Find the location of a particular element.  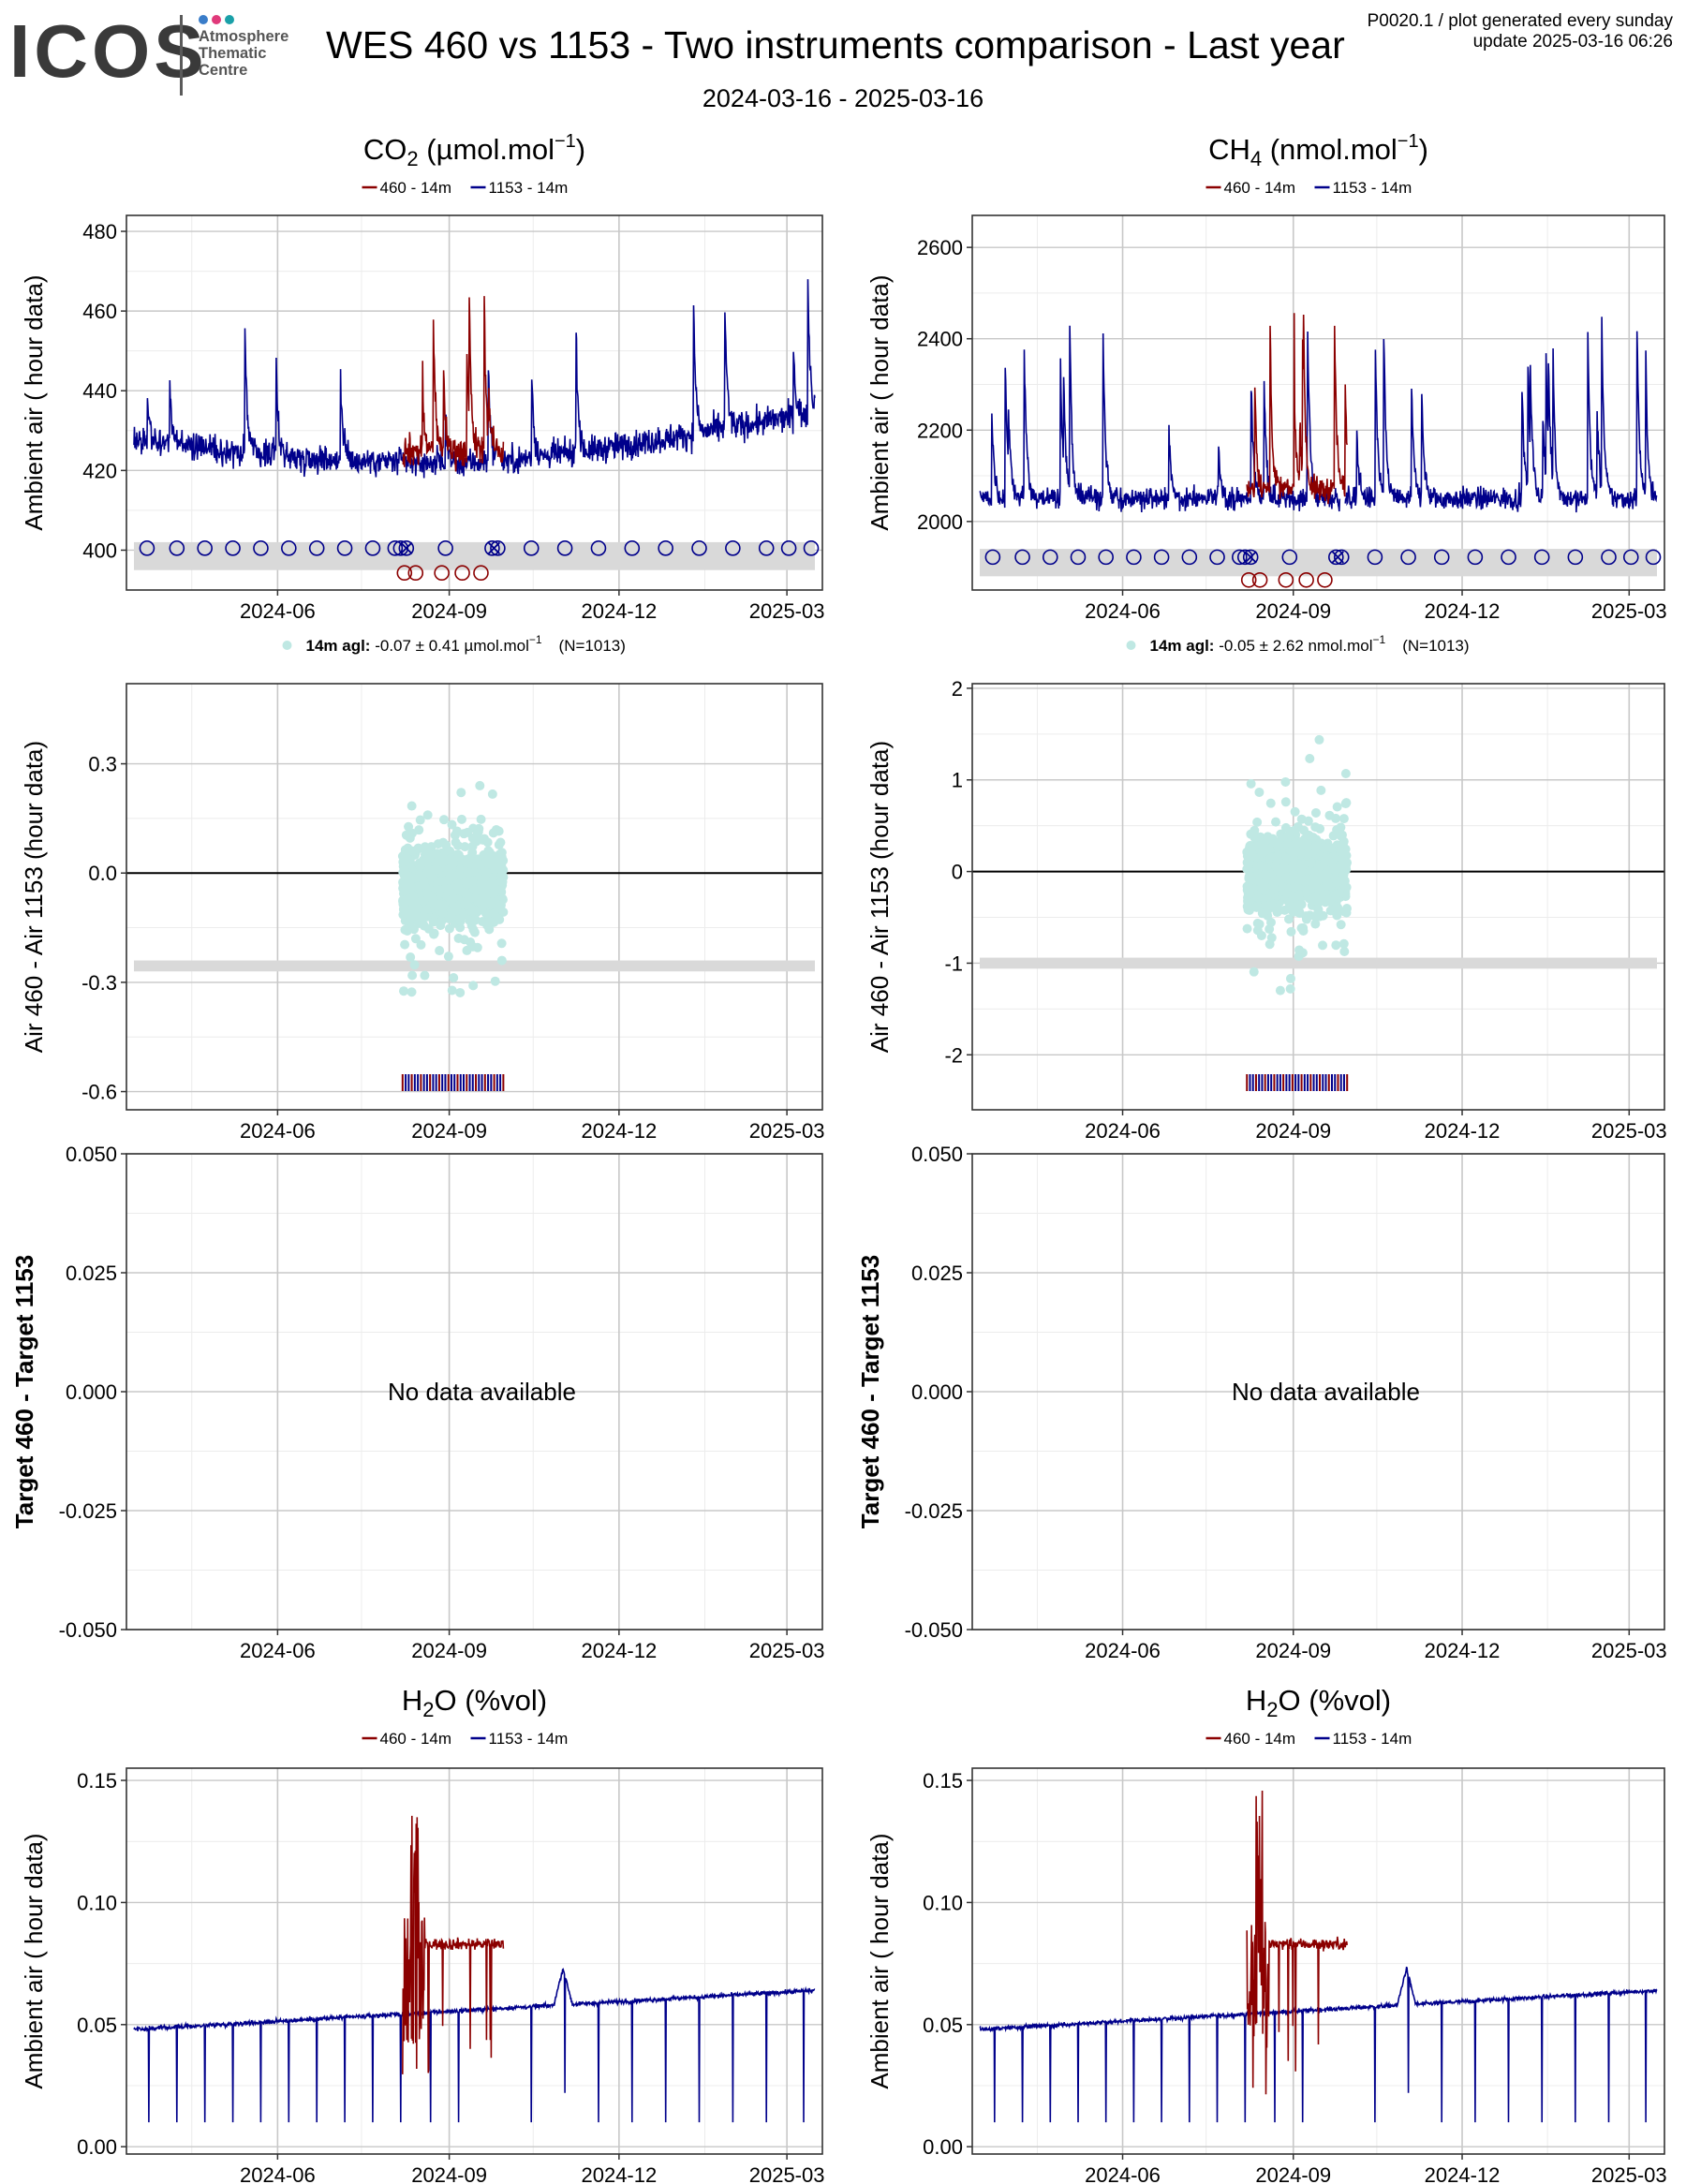

y-tick-label: -2 is located at coordinates (953, 1055).